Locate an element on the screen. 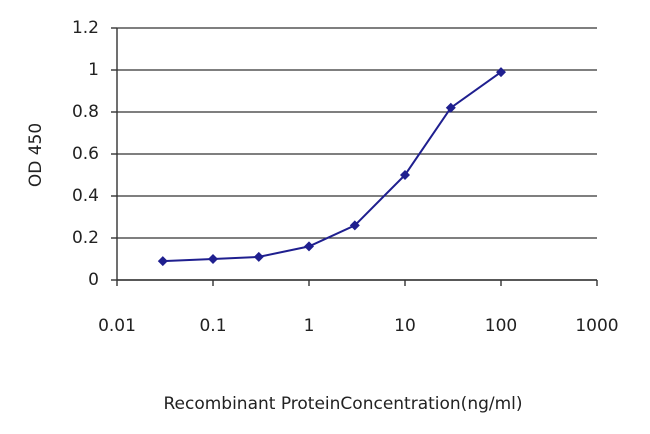 The height and width of the screenshot is (434, 650). x-tick-label: 100 is located at coordinates (501, 326).